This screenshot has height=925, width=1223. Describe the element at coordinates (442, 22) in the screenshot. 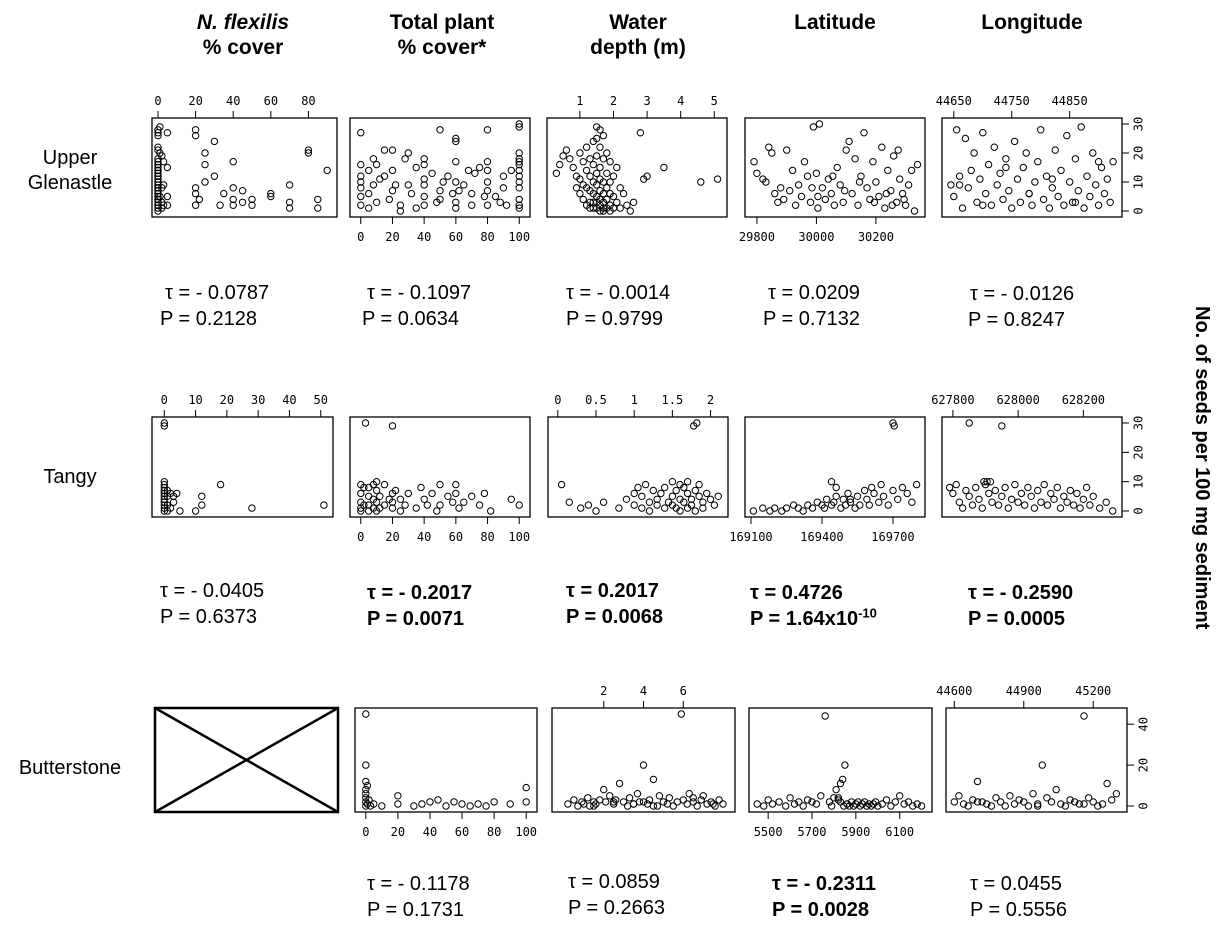

I see `col-header-total-plant-title: Total plant` at that location.